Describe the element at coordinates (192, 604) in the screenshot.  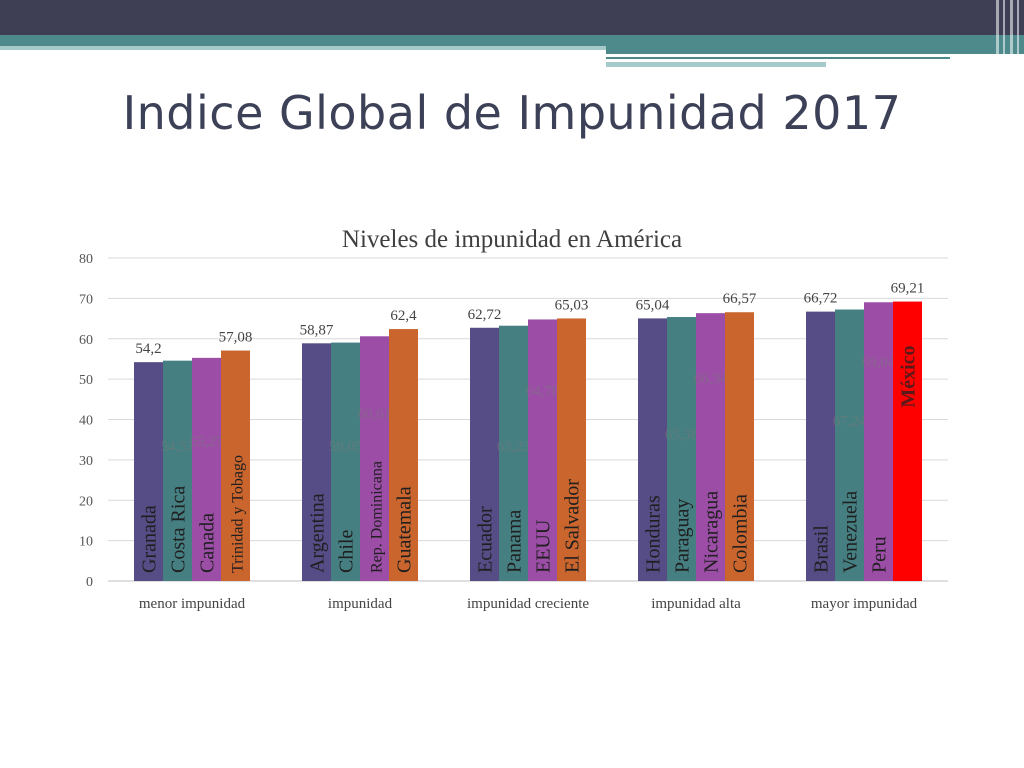
I see `category-label: menor impunidad` at that location.